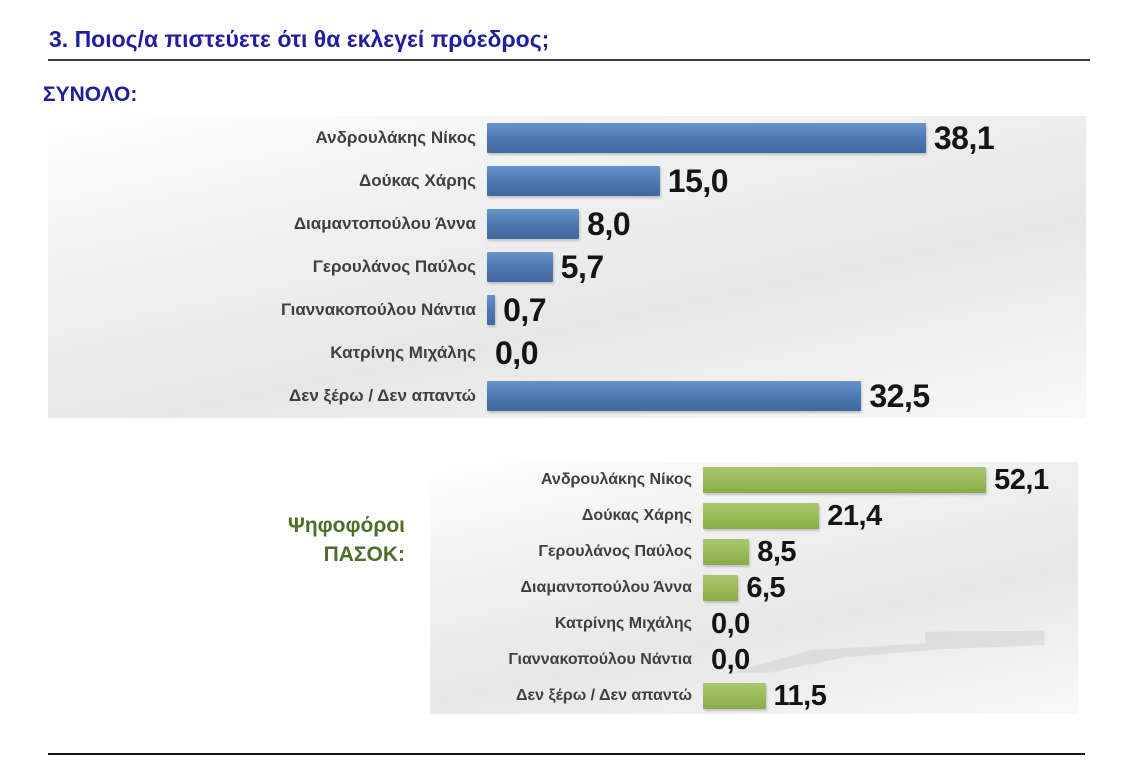 Image resolution: width=1130 pixels, height=761 pixels. I want to click on chart-row: Γερουλάνος Παύλος 5,7, so click(567, 266).